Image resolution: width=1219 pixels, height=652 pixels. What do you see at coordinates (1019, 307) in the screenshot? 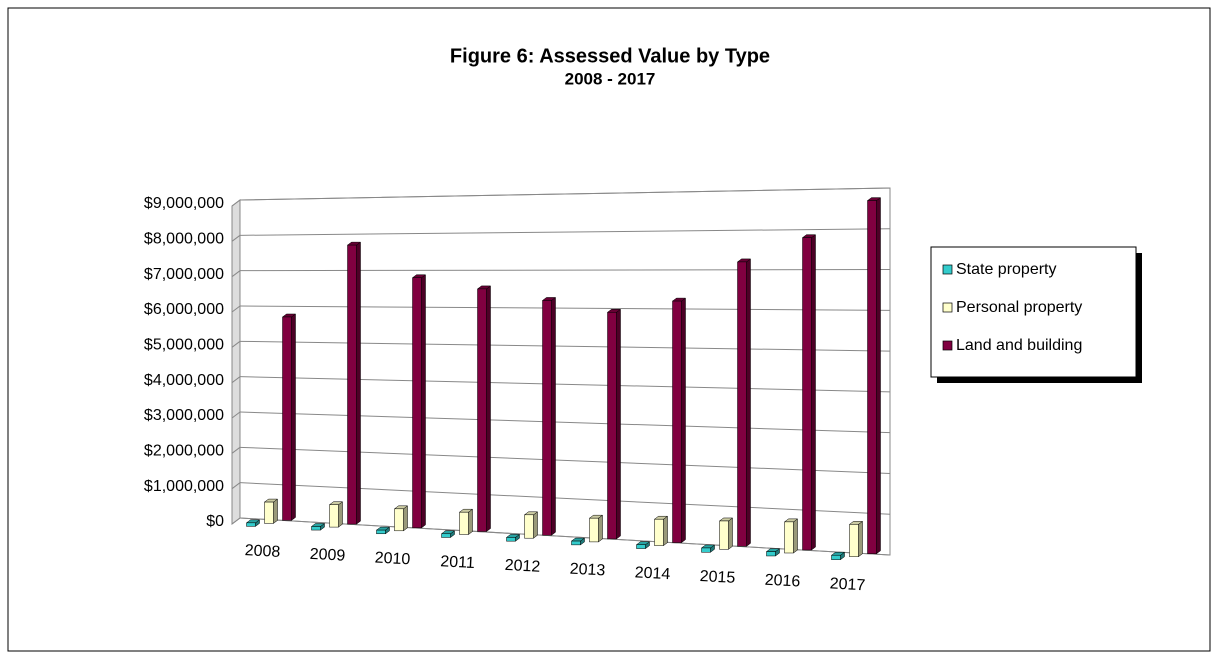
I see `legend-label: Personal property` at bounding box center [1019, 307].